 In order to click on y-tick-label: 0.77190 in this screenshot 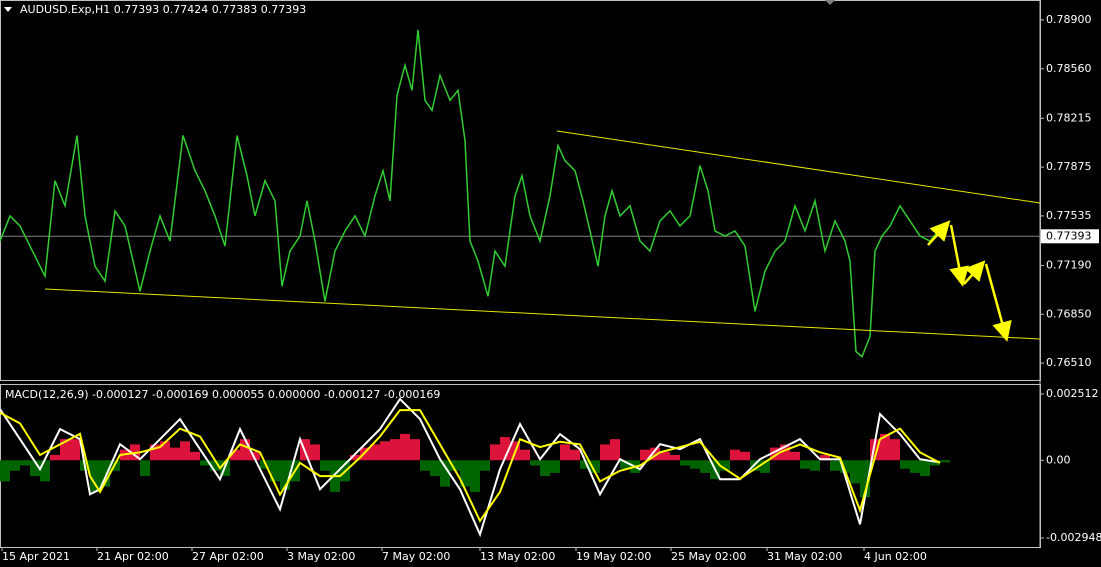, I will do `click(1069, 264)`.